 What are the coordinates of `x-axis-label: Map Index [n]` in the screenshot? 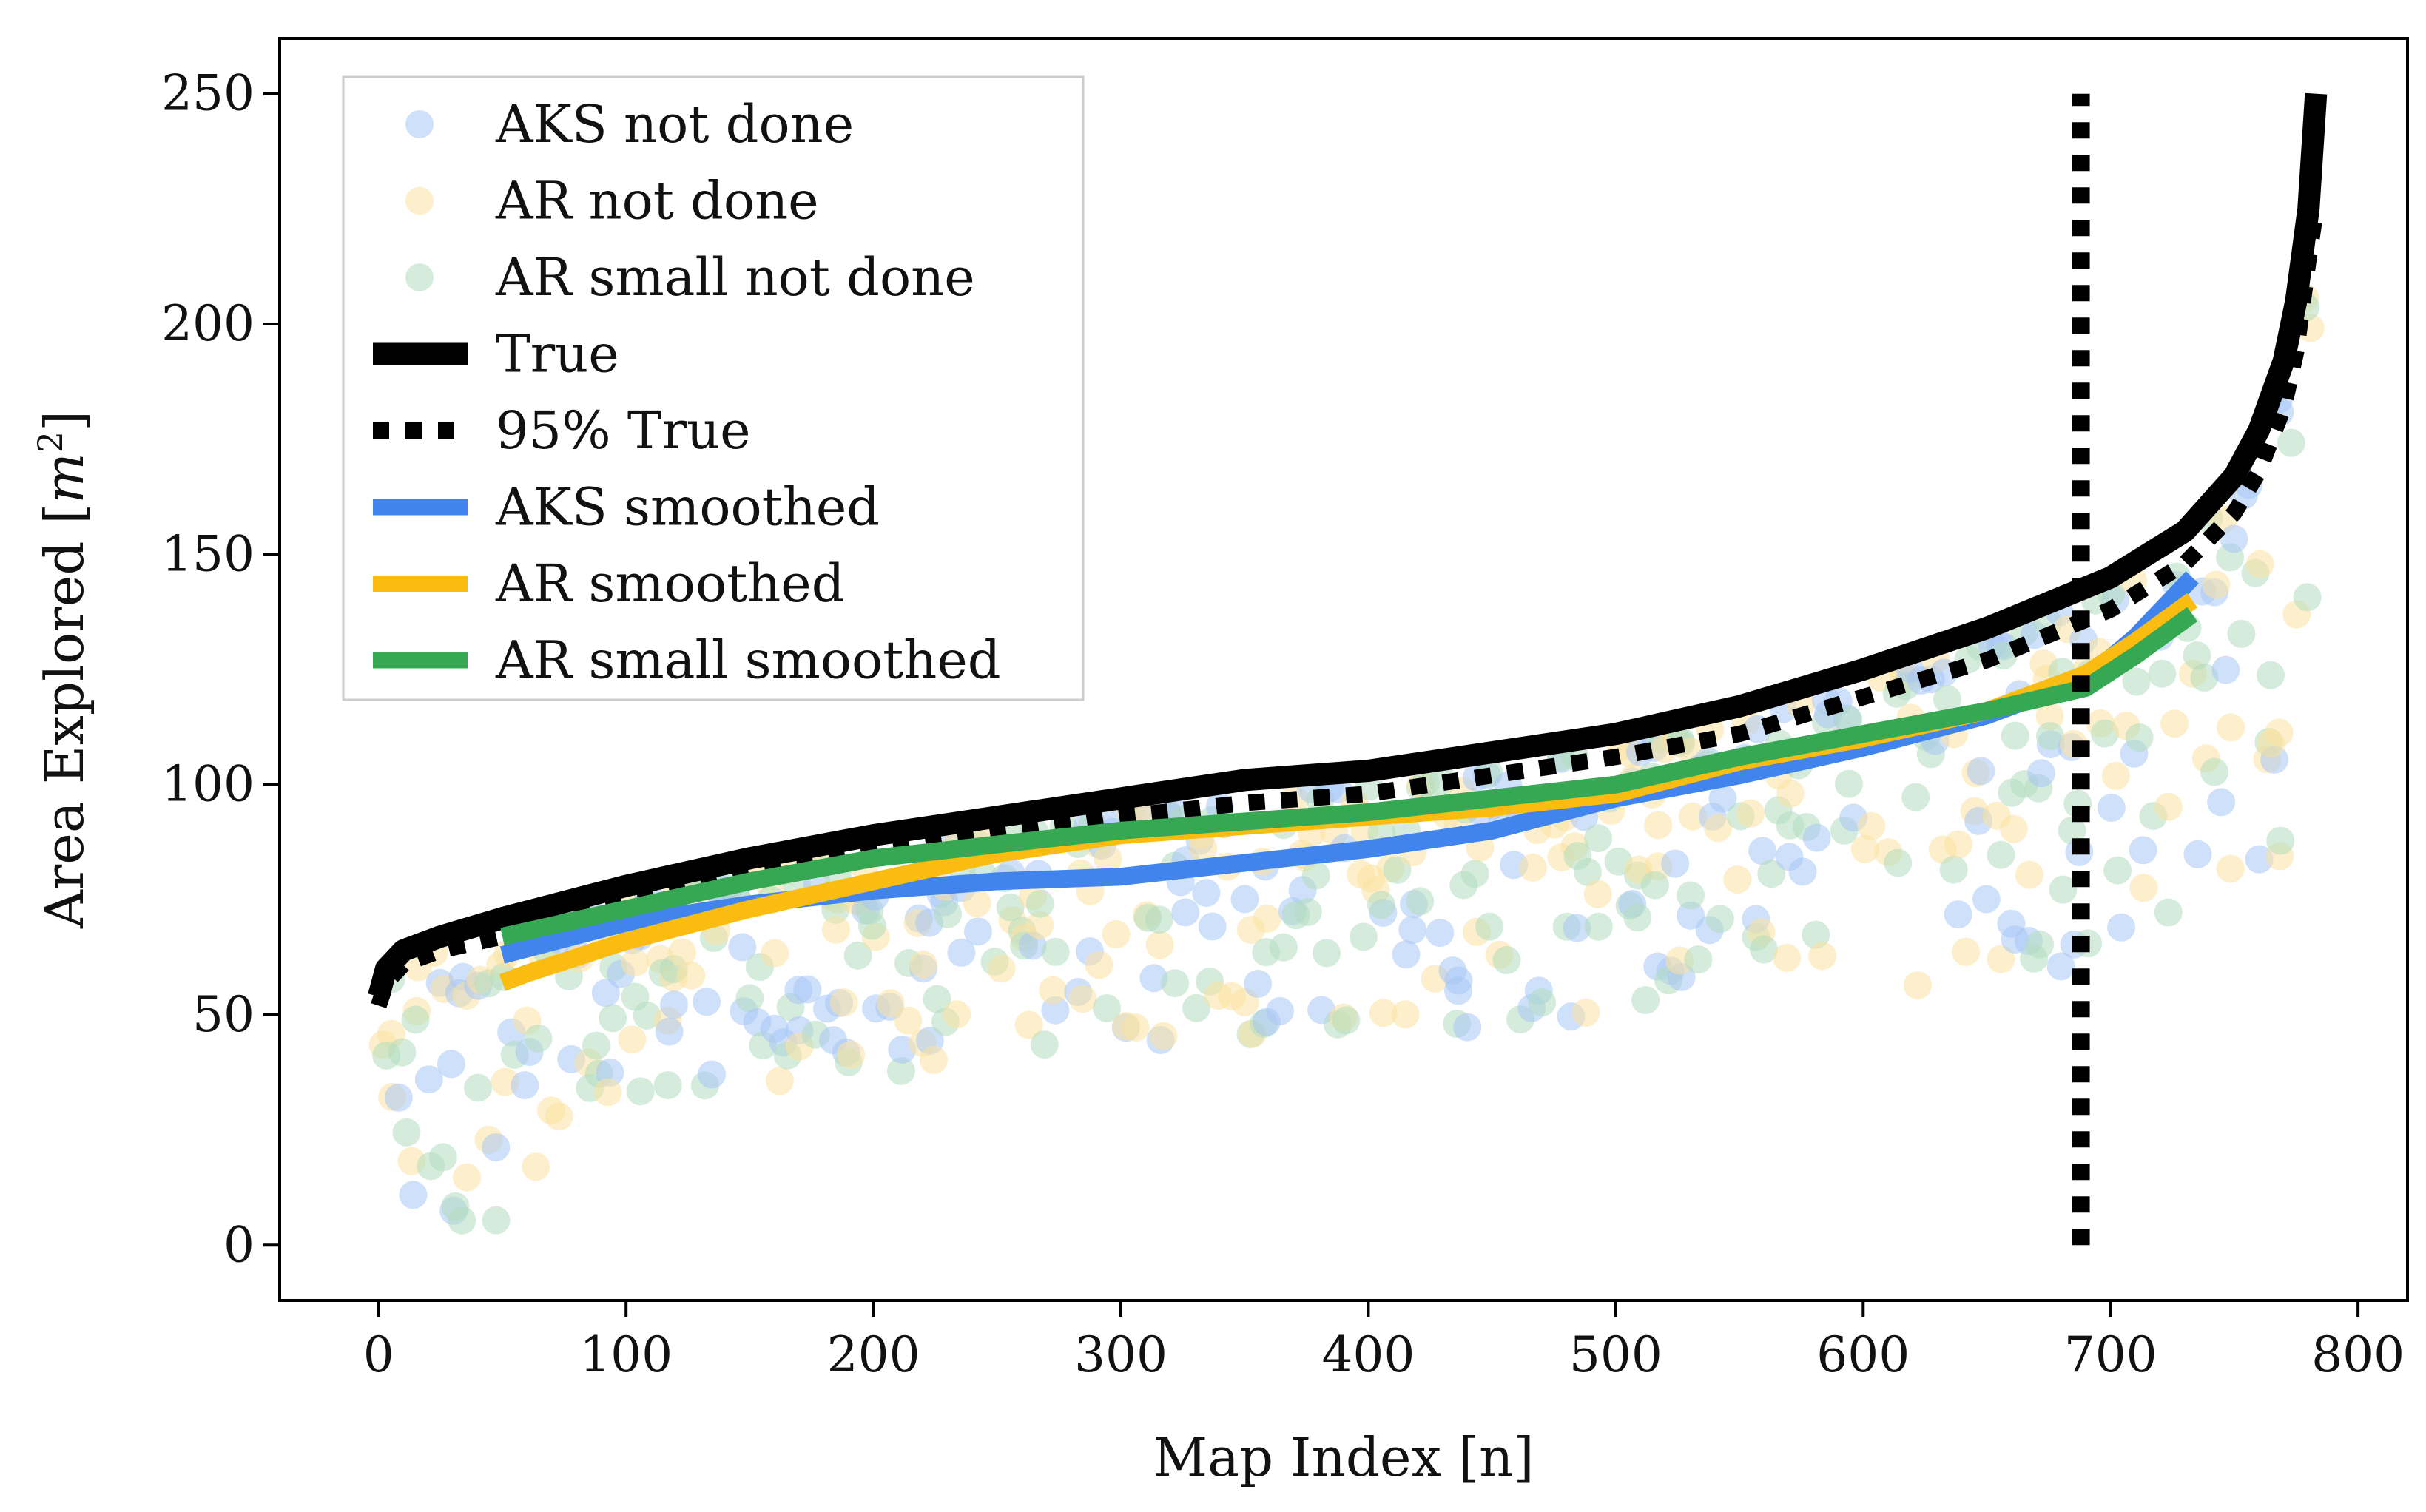 It's located at (1343, 1457).